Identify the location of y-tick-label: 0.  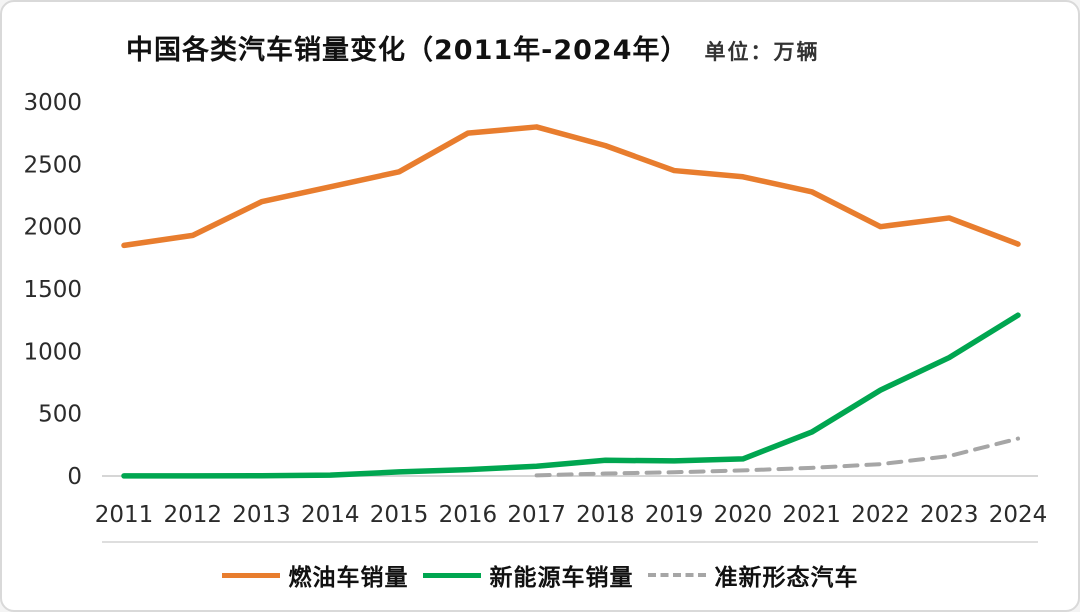
(74, 477).